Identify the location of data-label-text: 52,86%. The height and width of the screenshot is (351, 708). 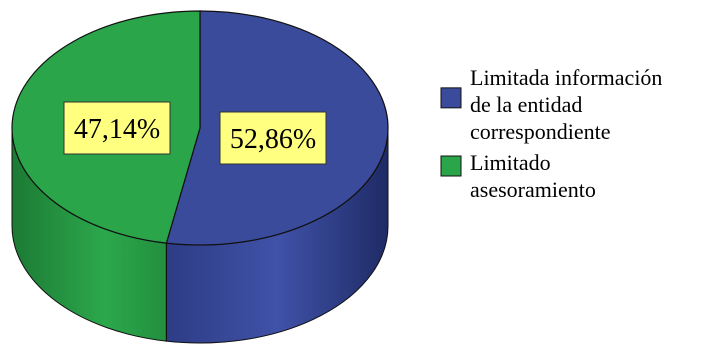
(273, 139).